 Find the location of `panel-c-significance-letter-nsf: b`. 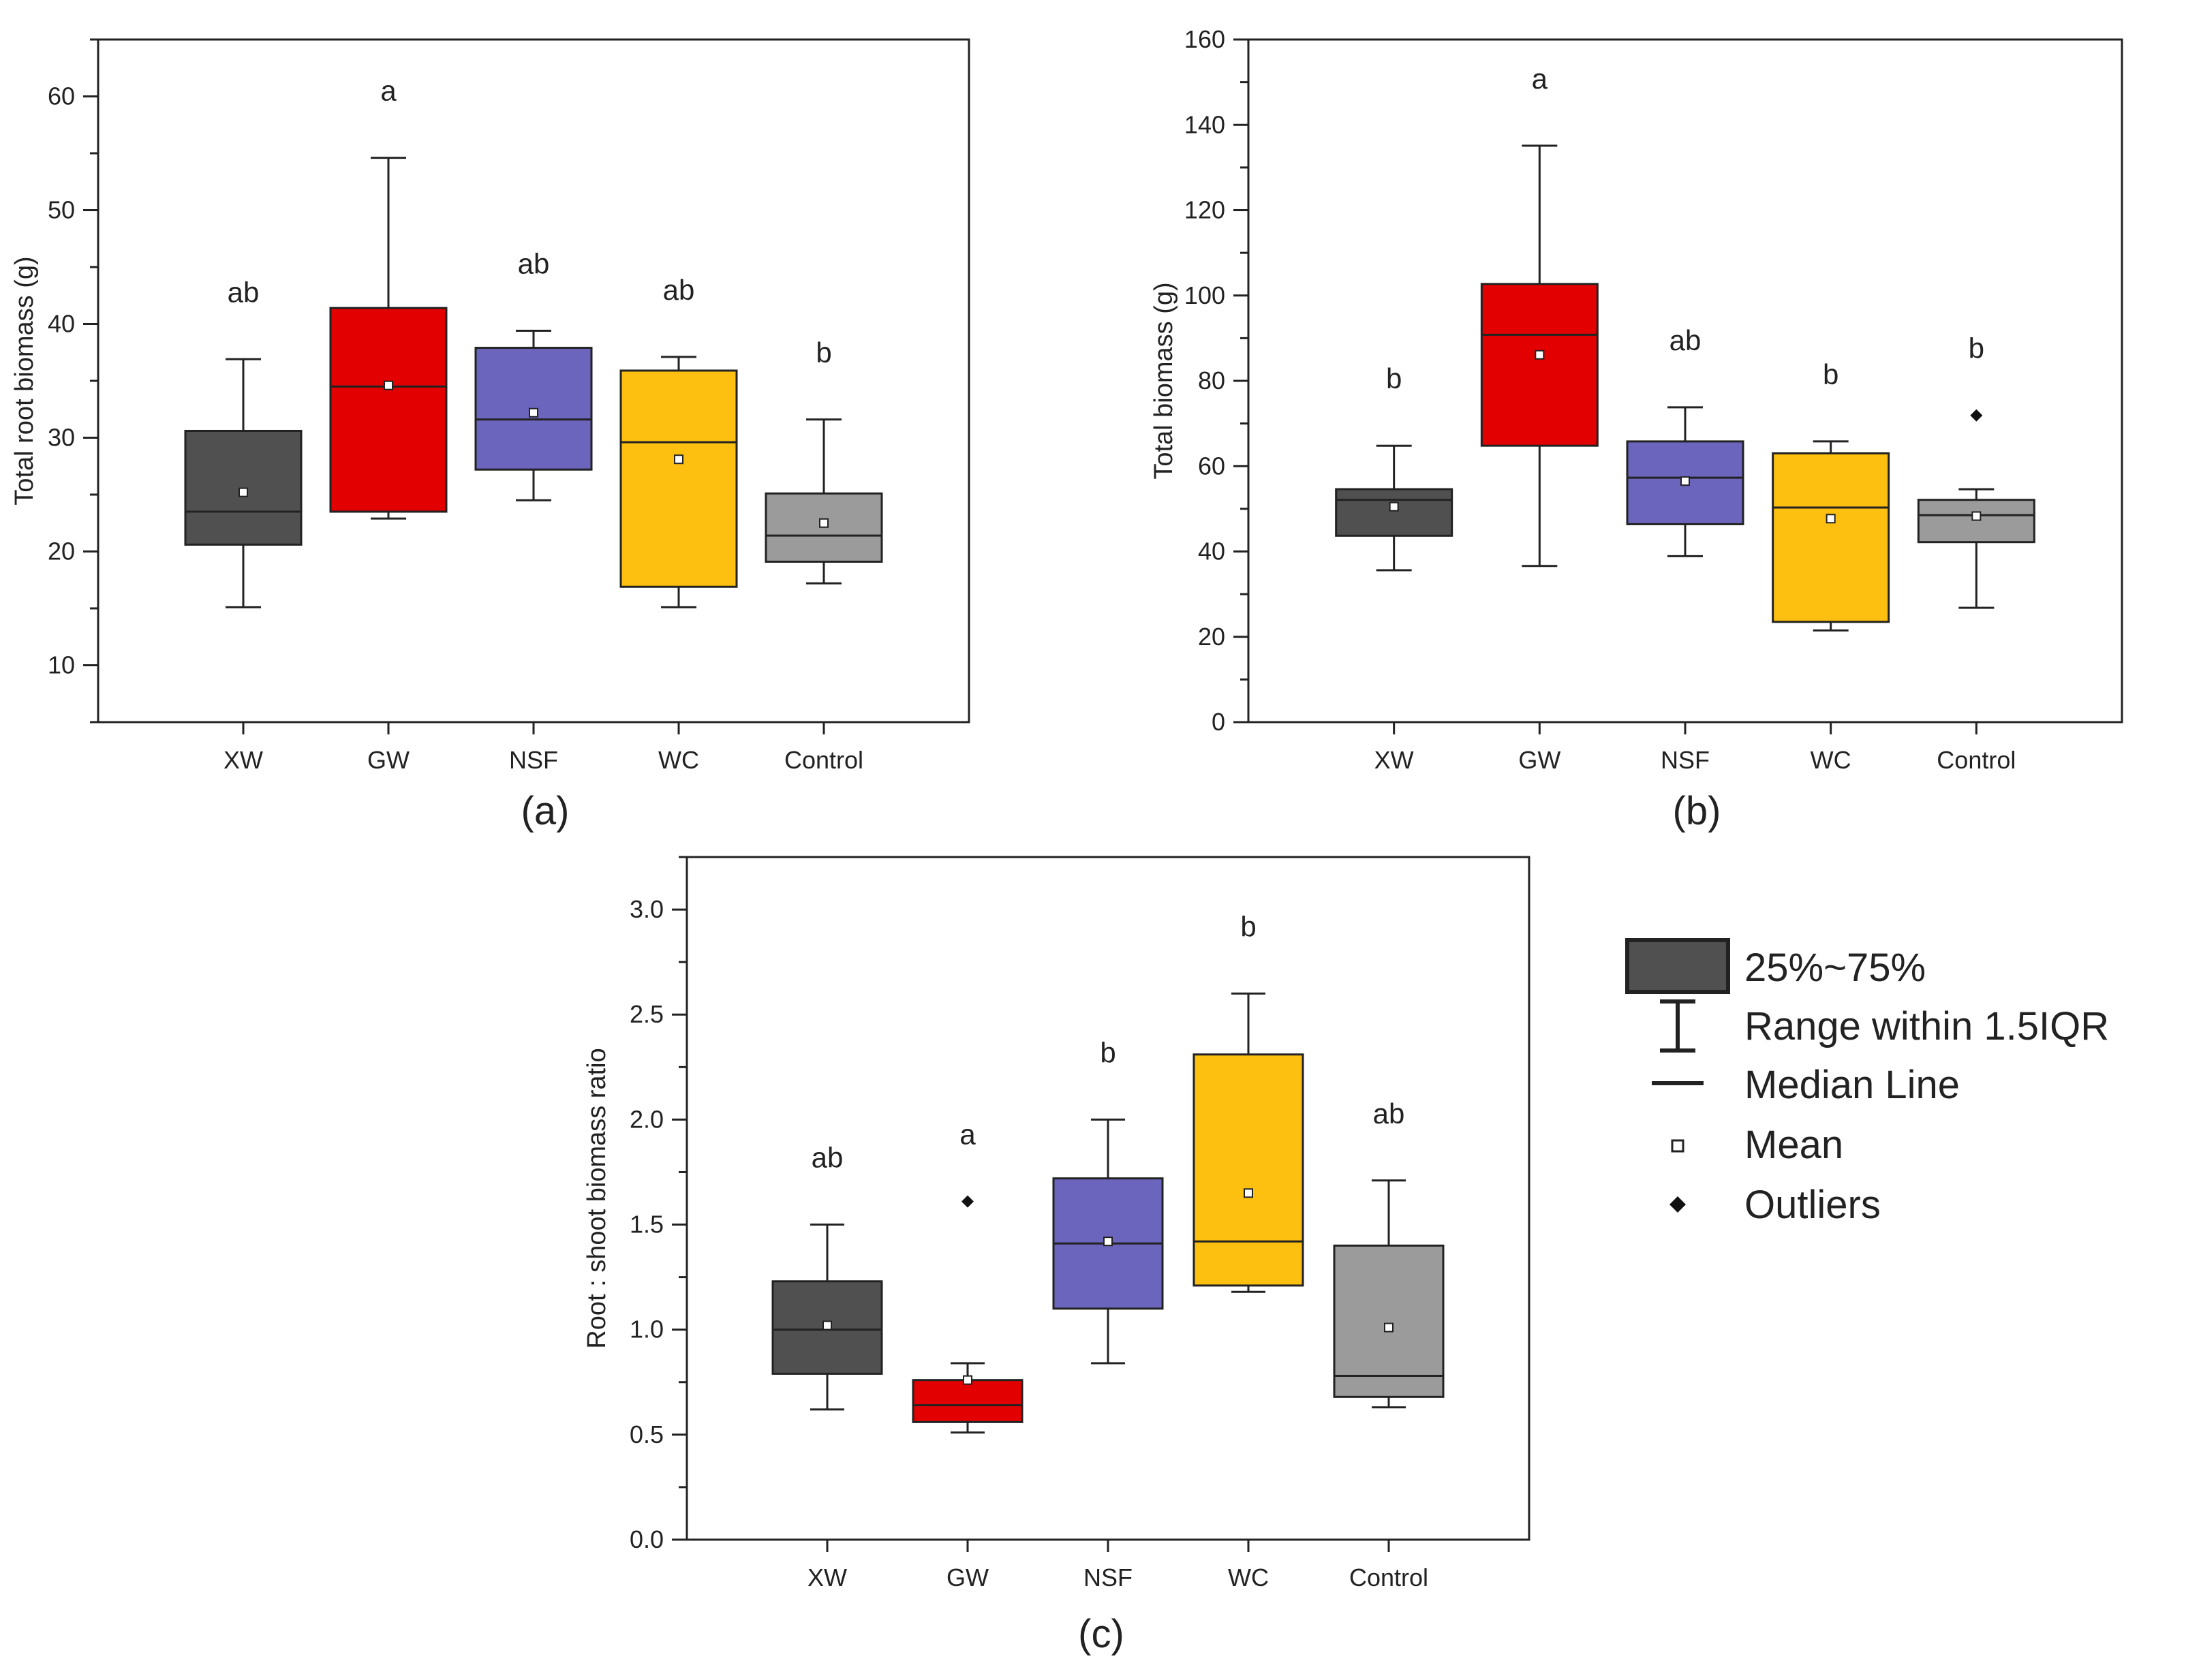

panel-c-significance-letter-nsf: b is located at coordinates (1107, 1052).